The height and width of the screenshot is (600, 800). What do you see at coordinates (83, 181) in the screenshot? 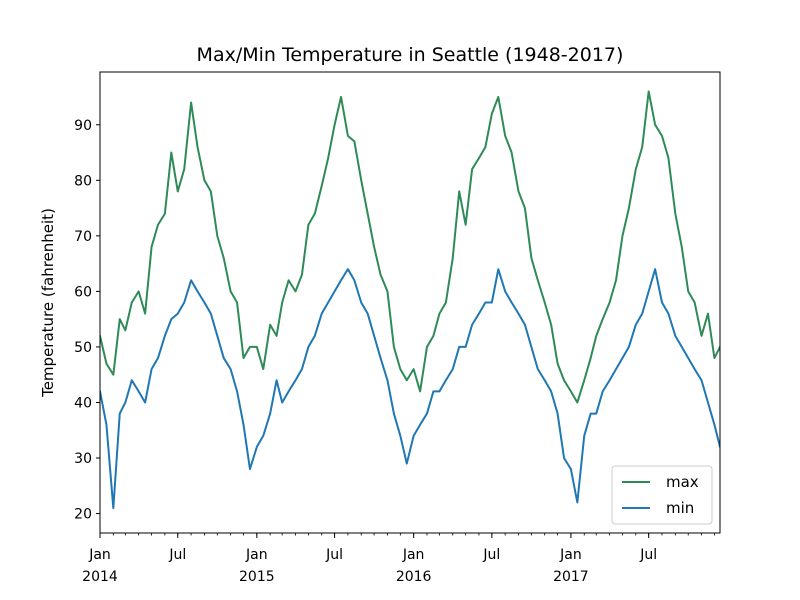
I see `y-tick-label: 80` at bounding box center [83, 181].